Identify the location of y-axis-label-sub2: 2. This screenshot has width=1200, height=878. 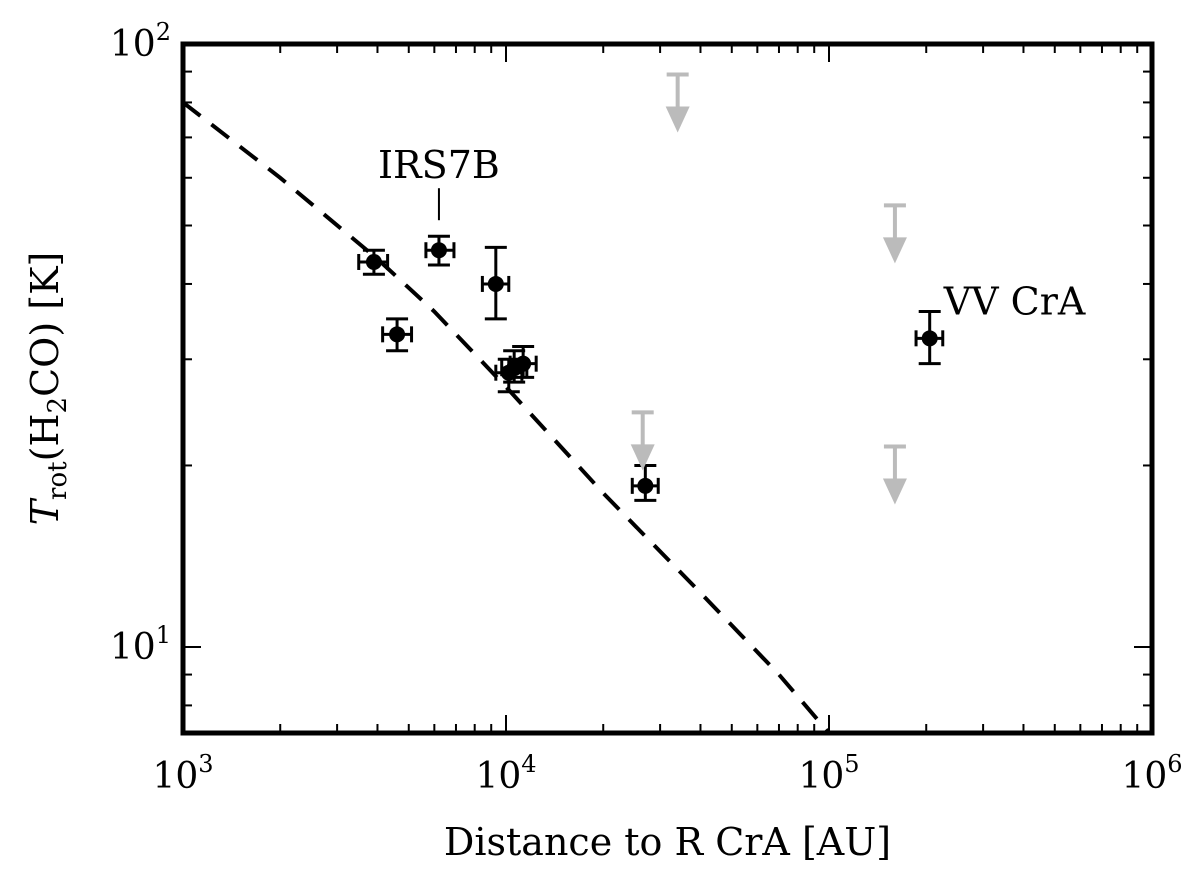
(58, 405).